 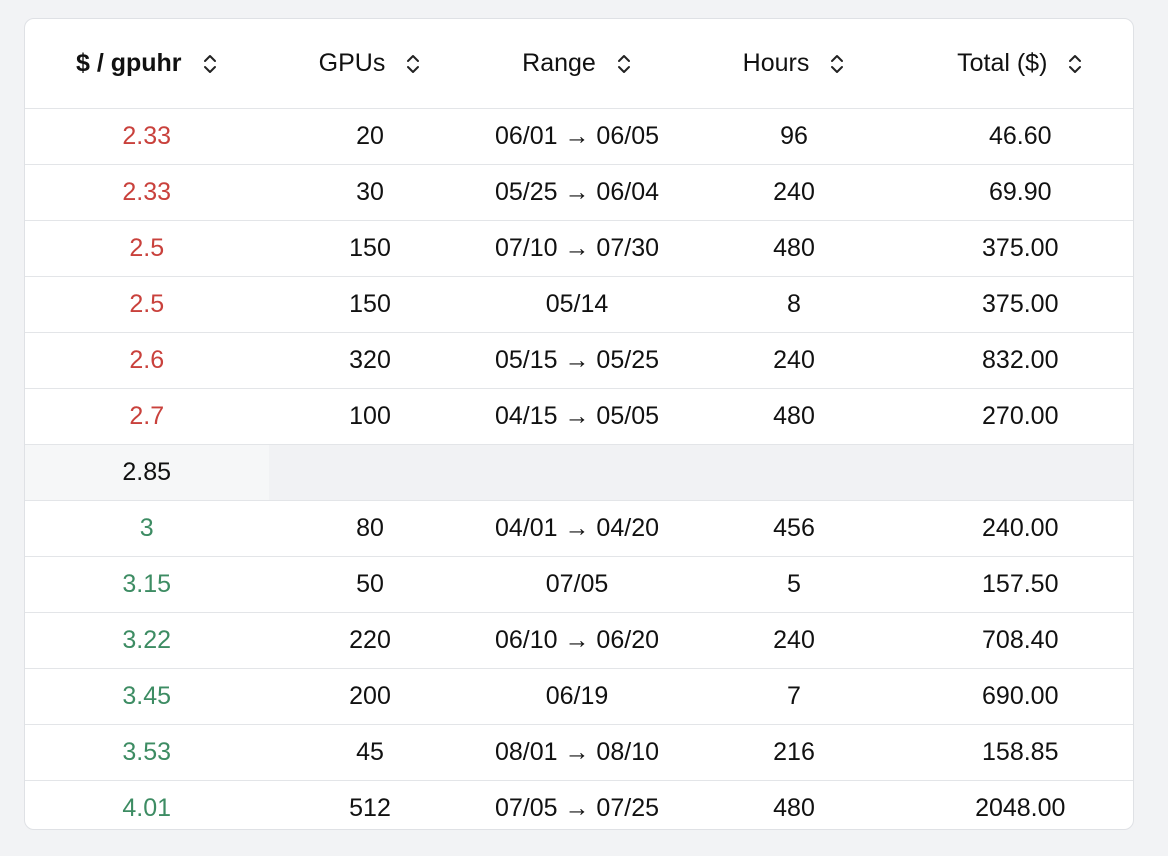 I want to click on cell-range: 05/15 → 05/25, so click(x=577, y=360).